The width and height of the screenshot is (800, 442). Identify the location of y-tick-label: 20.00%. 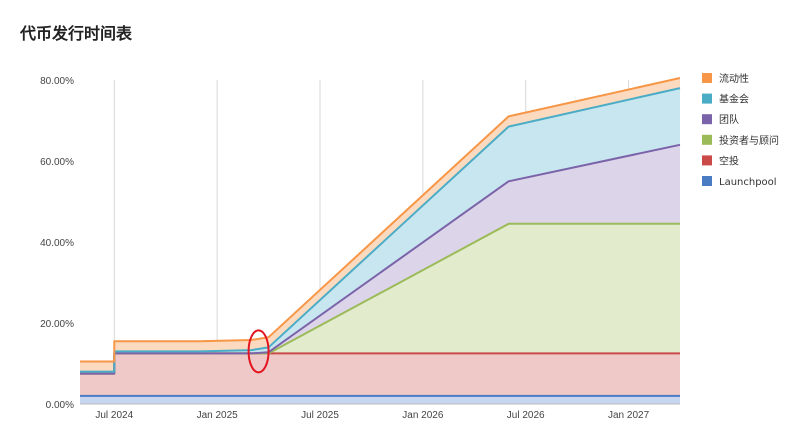
(57, 324).